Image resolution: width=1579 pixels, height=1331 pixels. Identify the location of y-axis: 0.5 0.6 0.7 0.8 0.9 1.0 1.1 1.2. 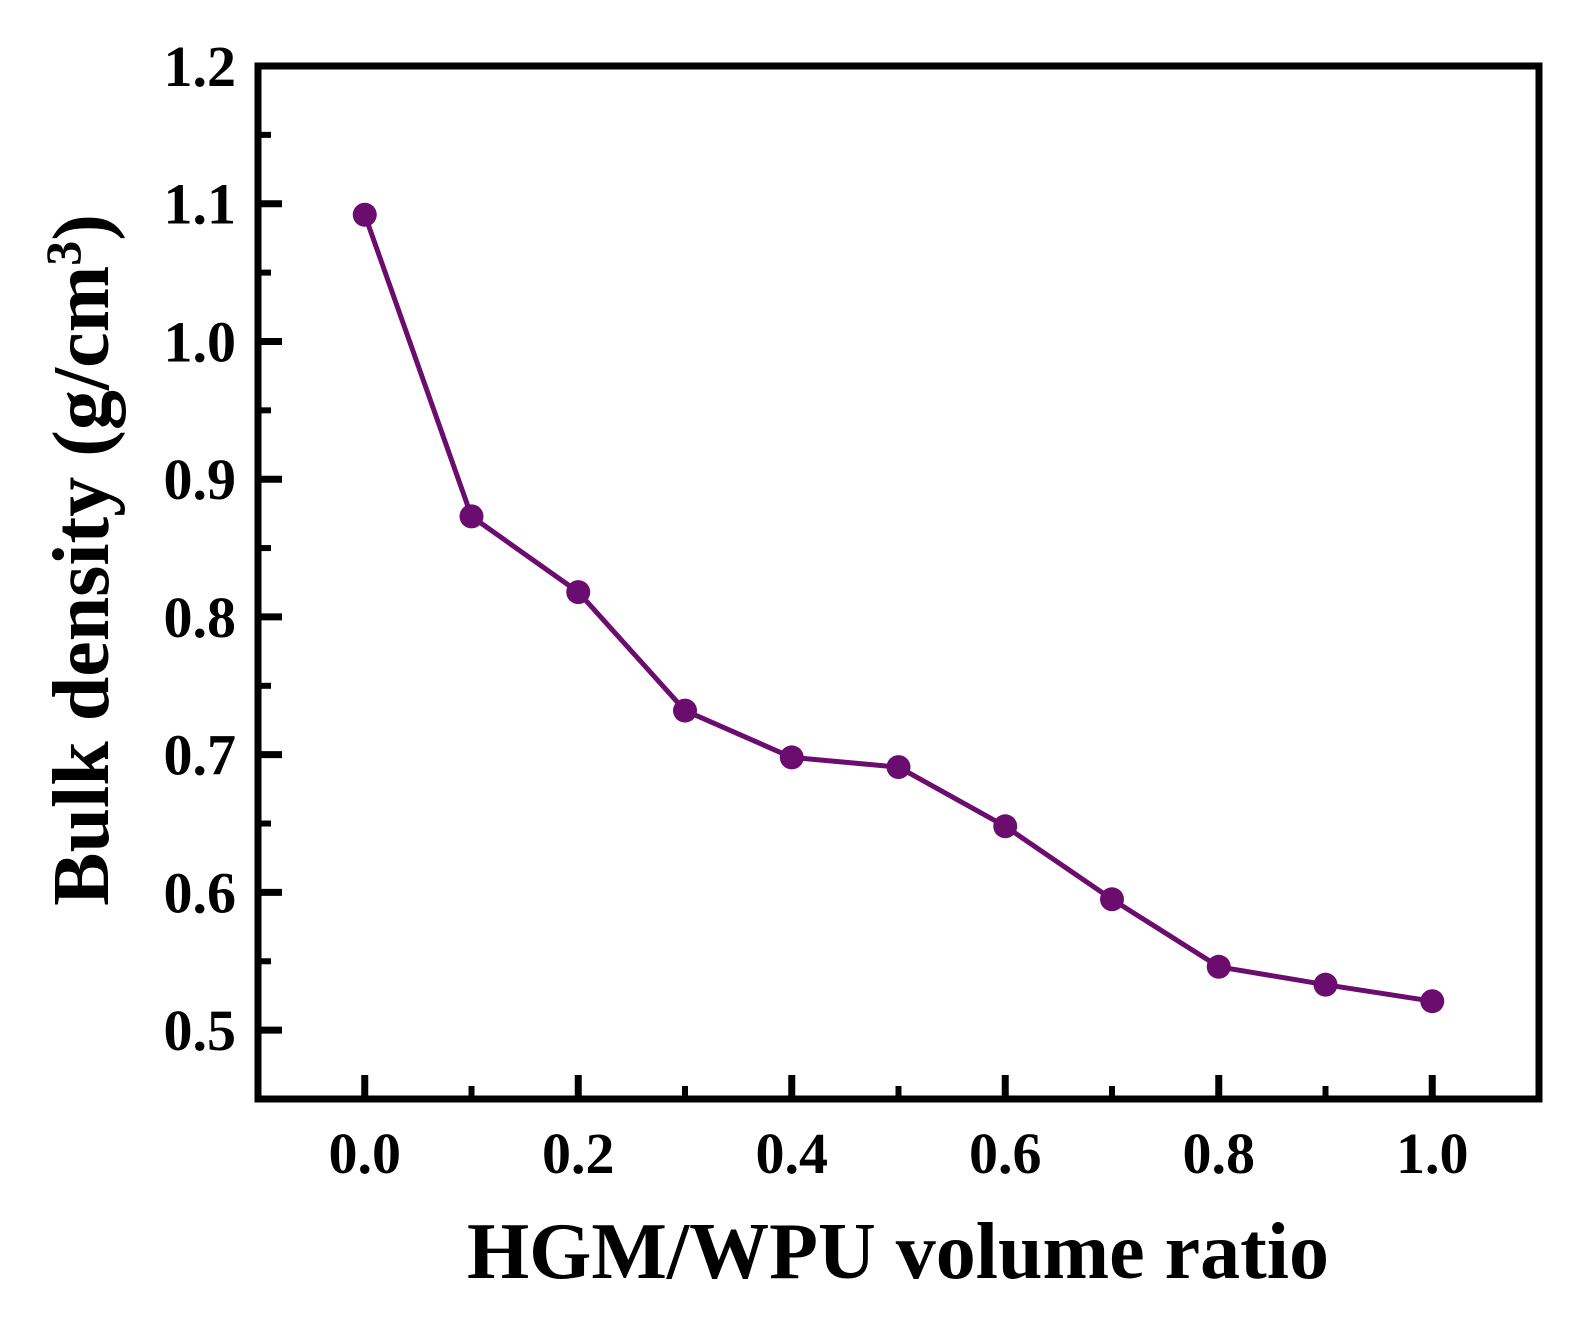
(223, 548).